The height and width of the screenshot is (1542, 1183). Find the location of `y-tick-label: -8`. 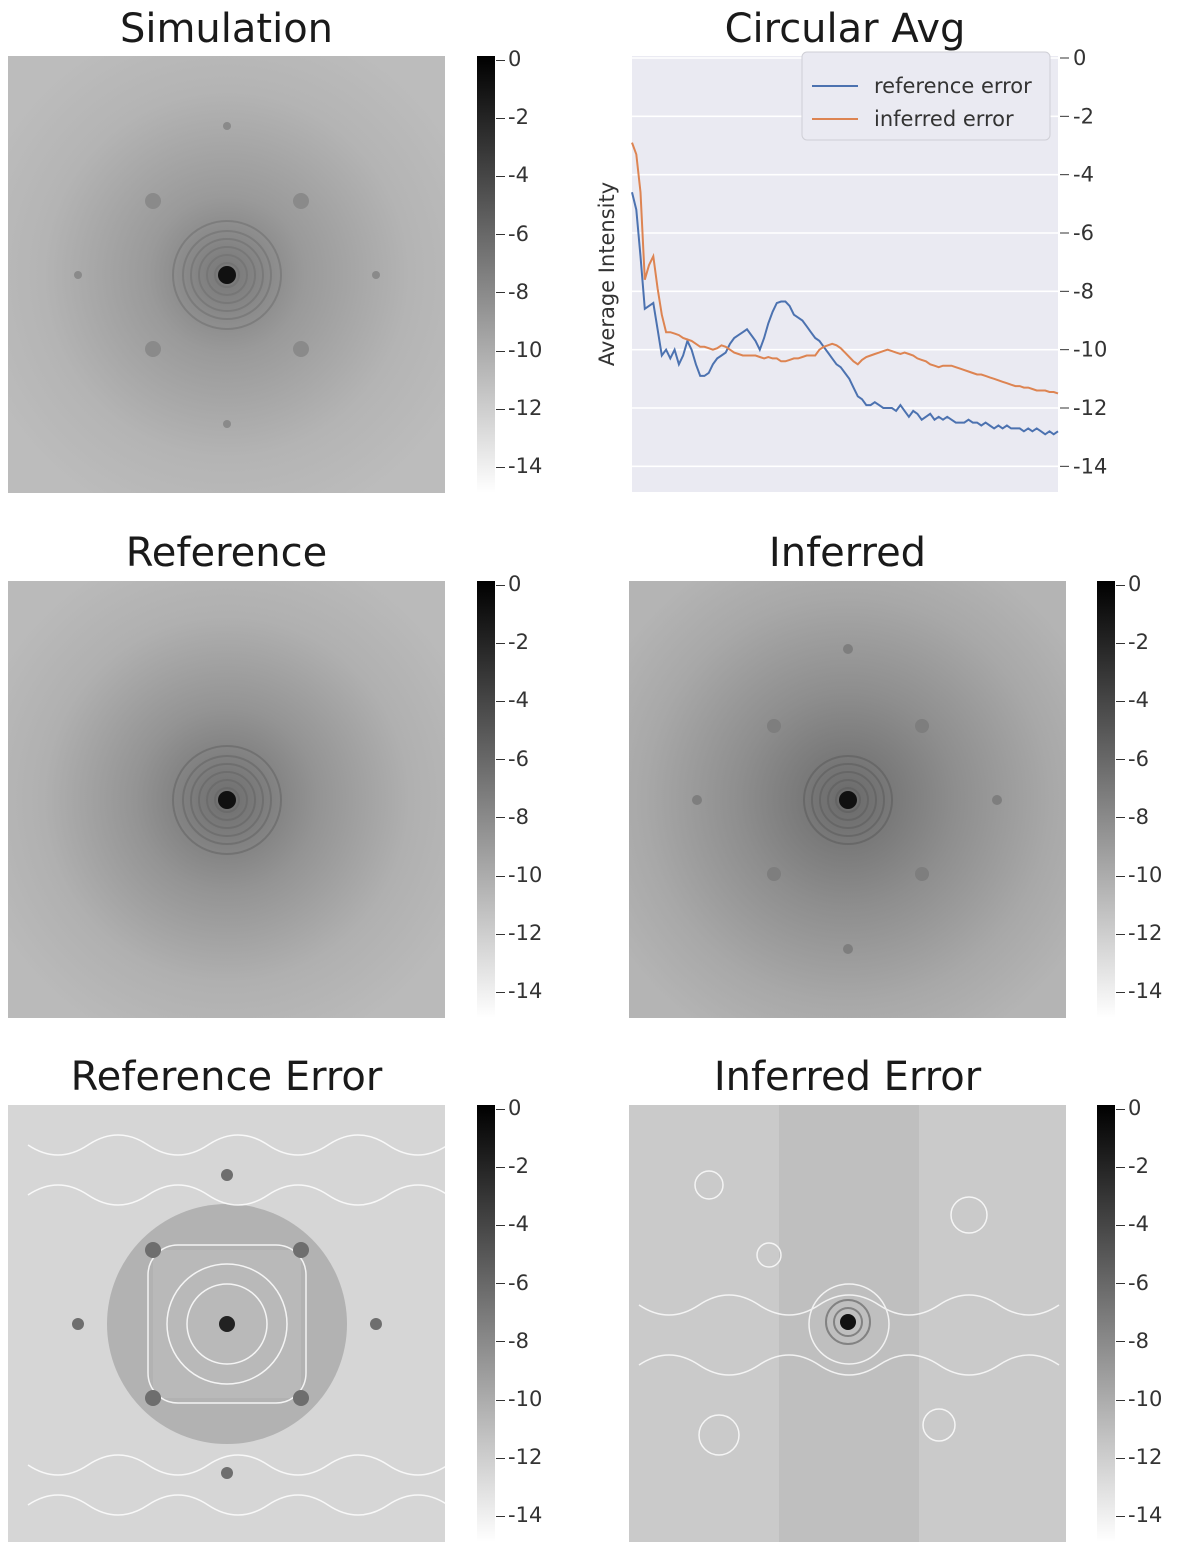

y-tick-label: -8 is located at coordinates (1083, 291).